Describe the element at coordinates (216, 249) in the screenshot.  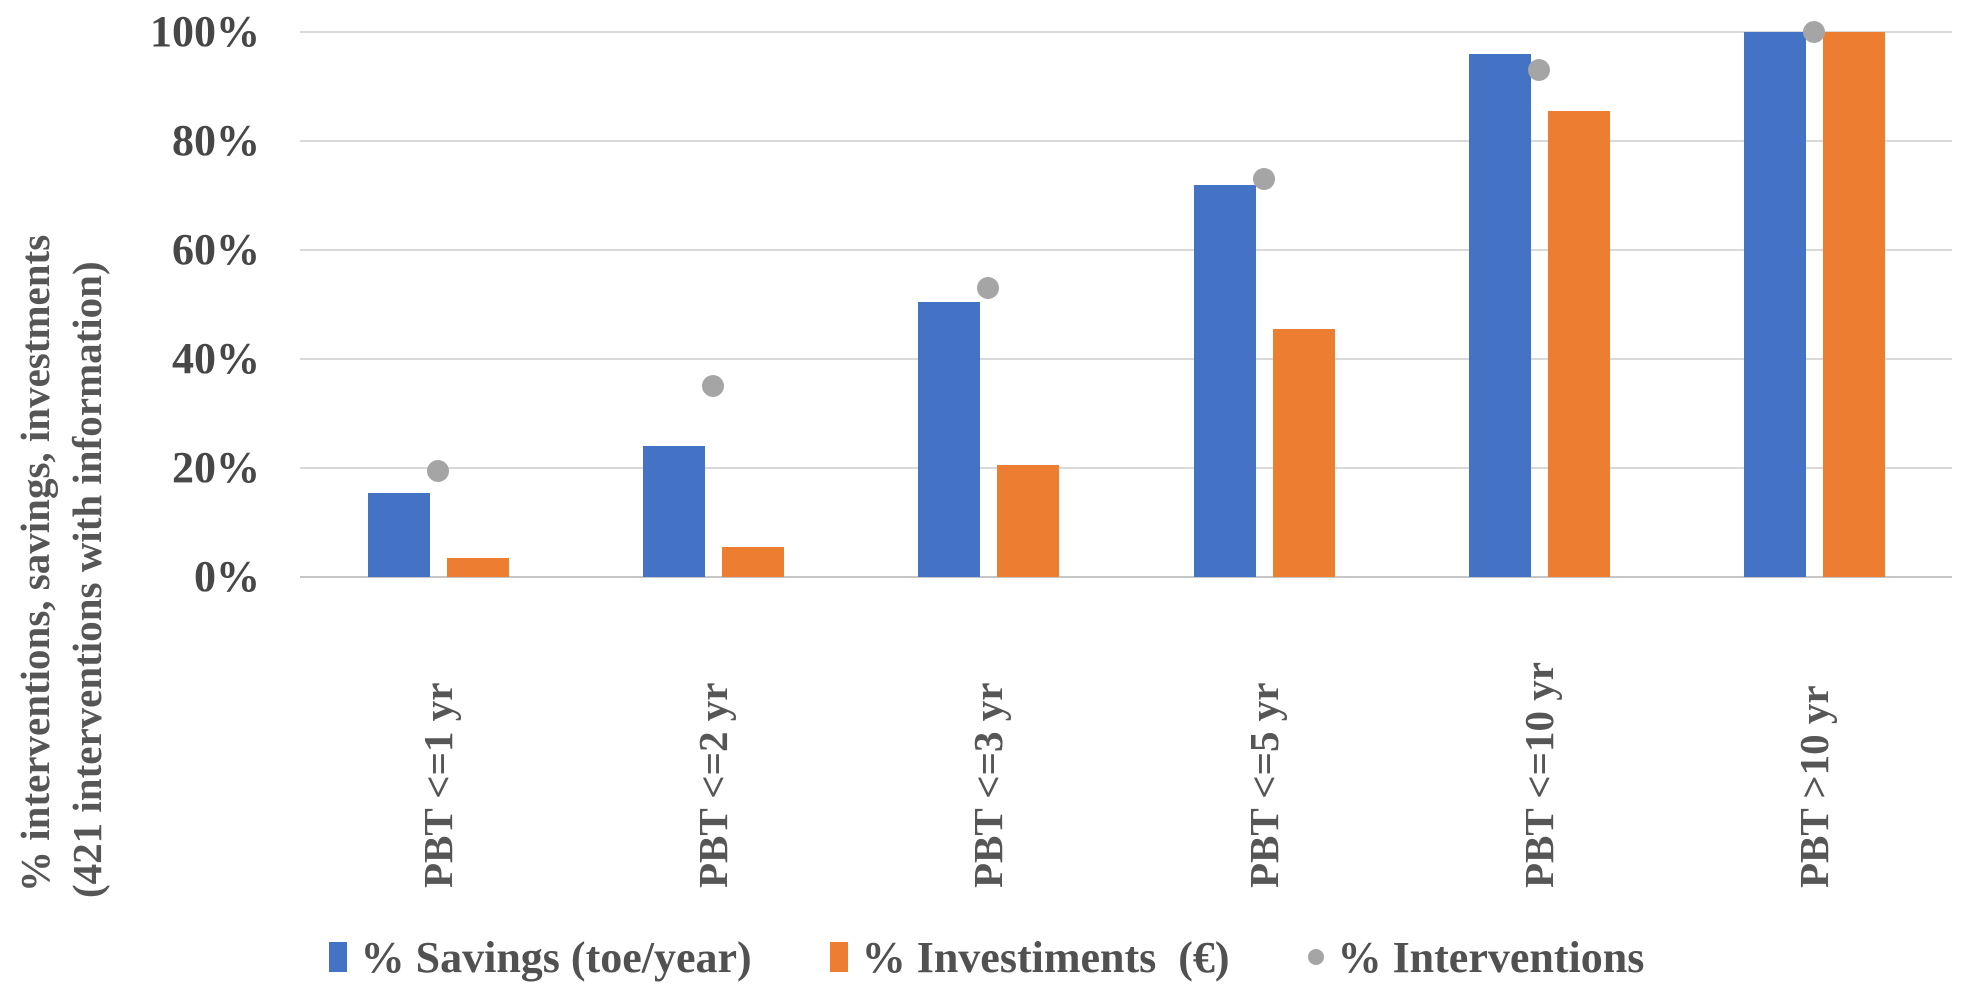
I see `y-tick-60%: 60%` at that location.